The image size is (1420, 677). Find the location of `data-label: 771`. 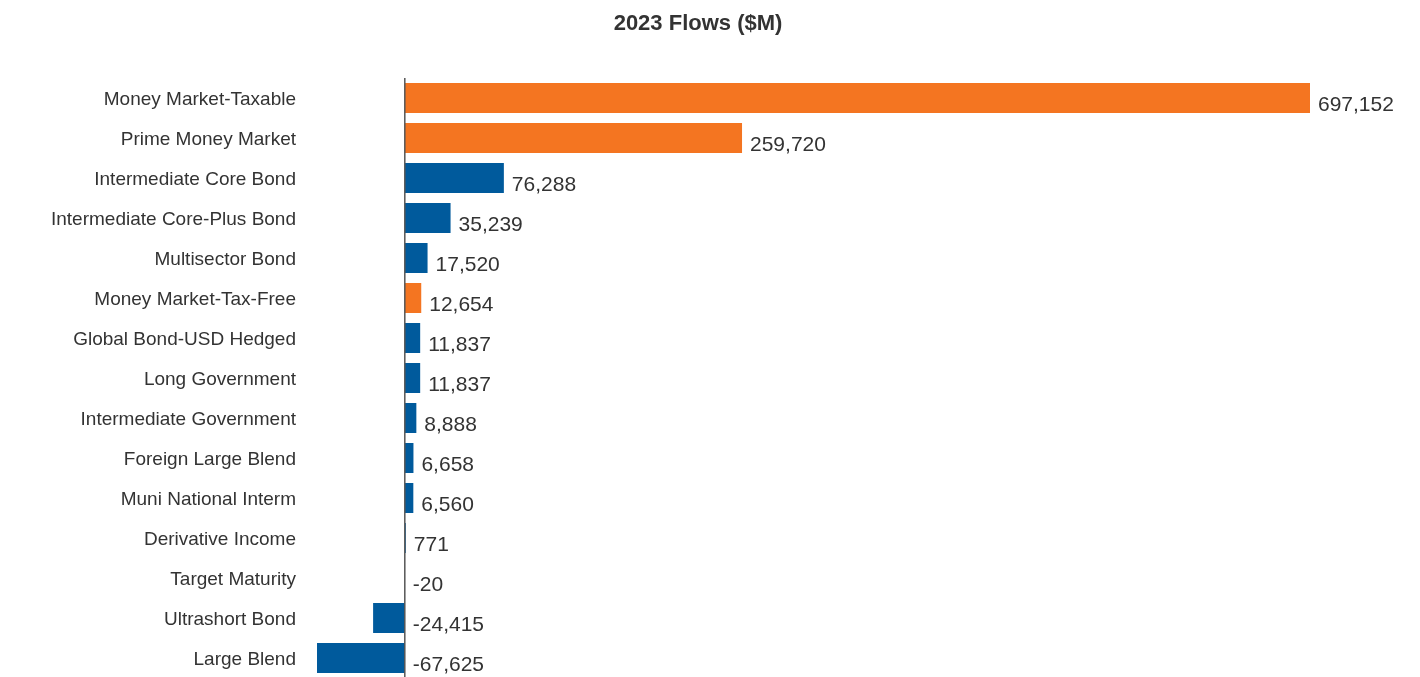

data-label: 771 is located at coordinates (431, 544).